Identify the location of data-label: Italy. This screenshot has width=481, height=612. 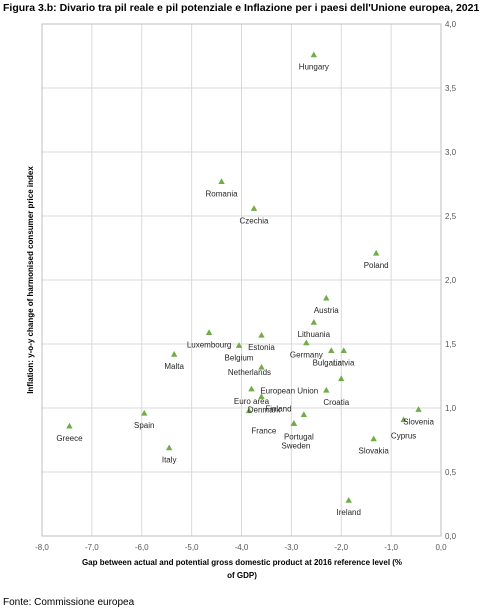
(169, 460).